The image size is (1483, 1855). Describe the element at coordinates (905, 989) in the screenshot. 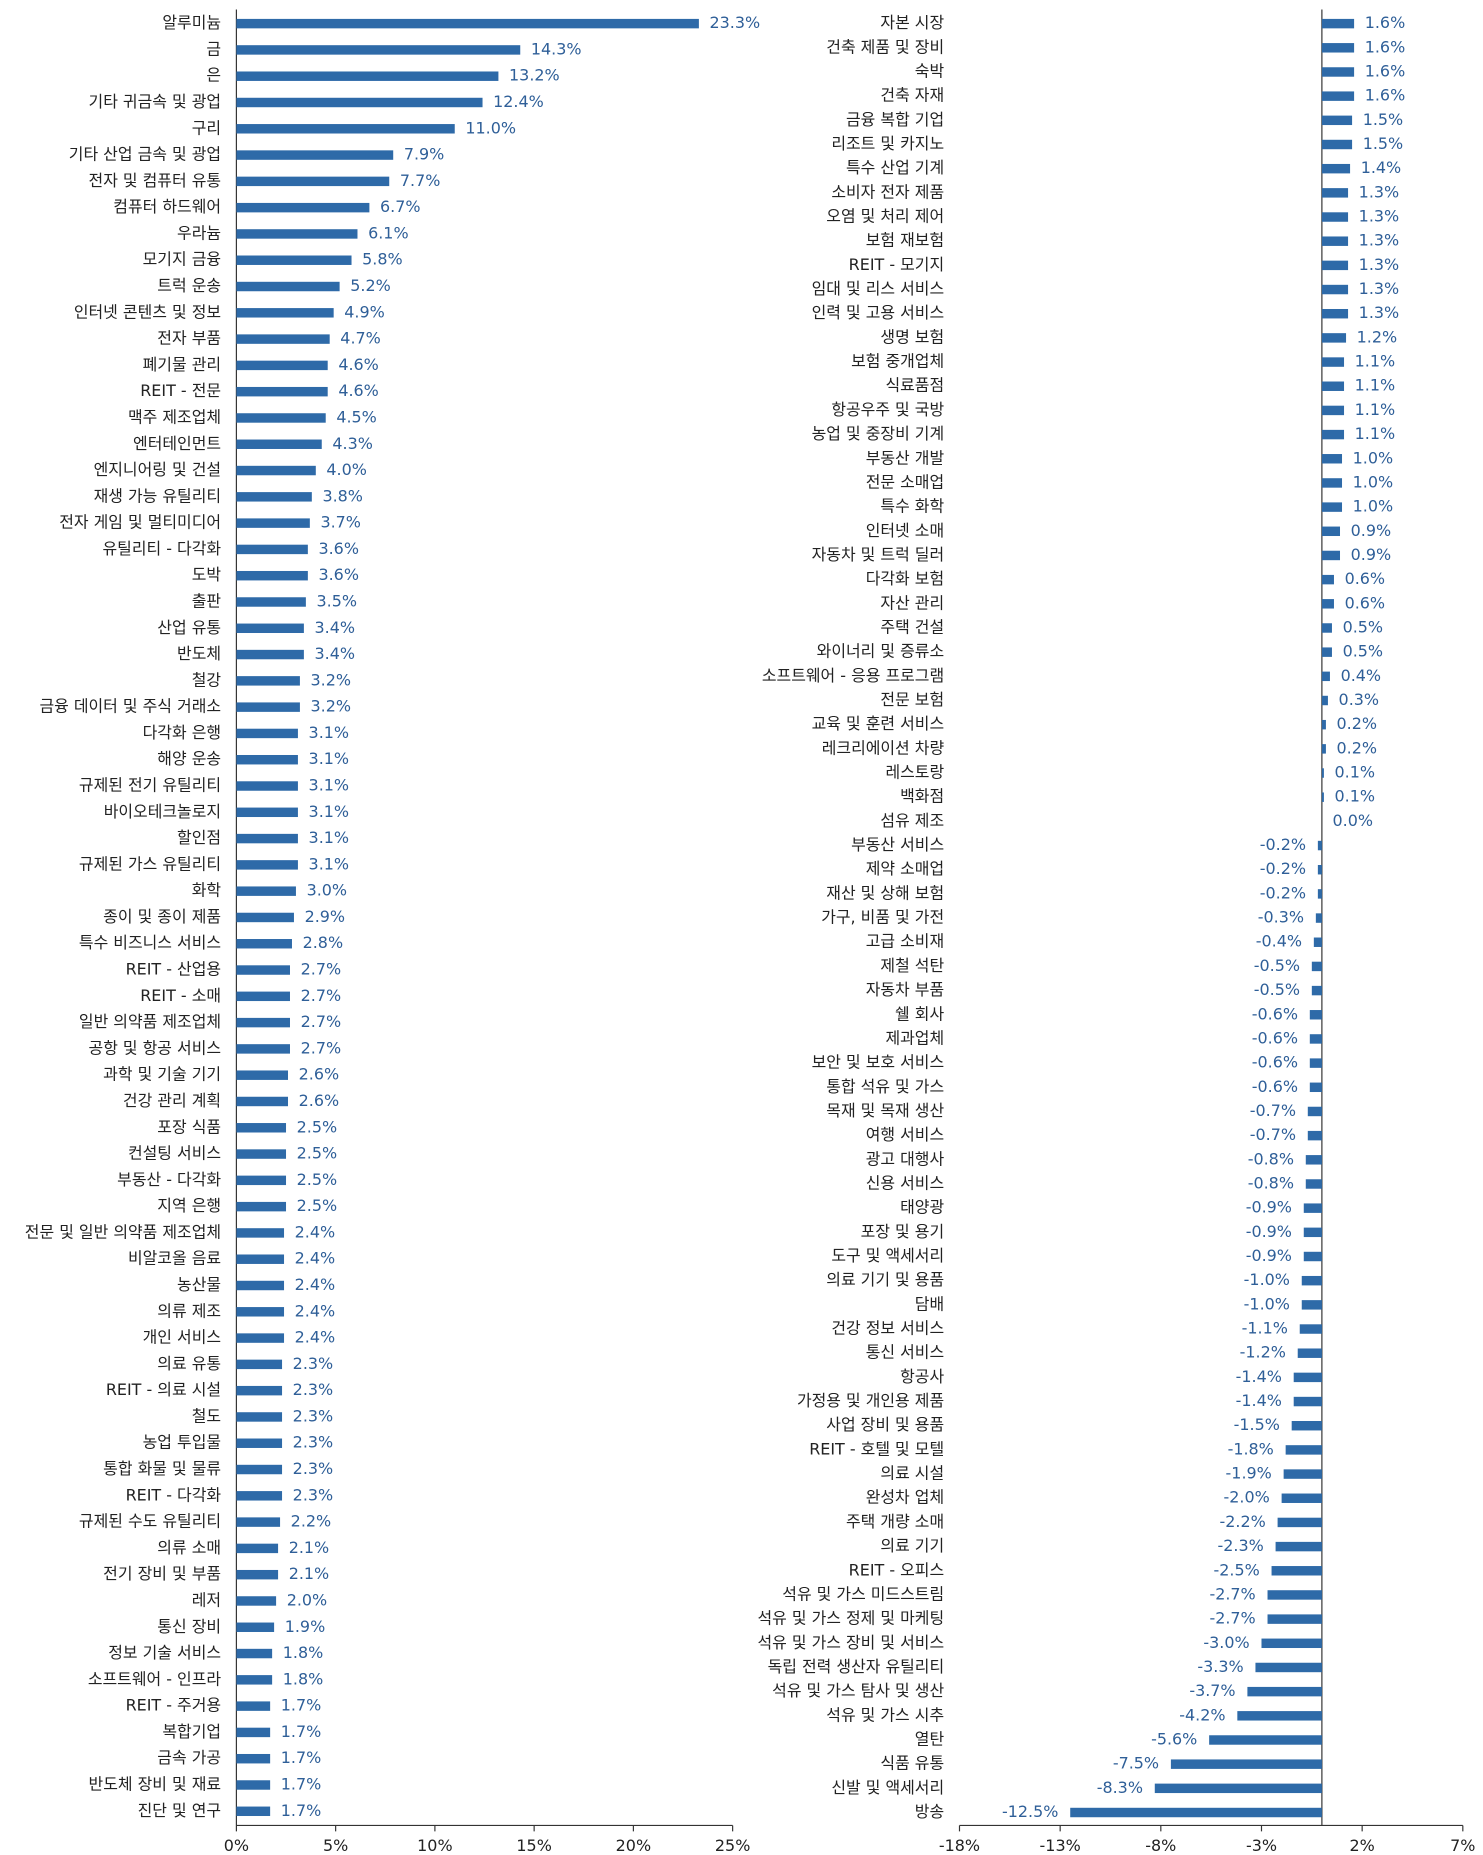

I see `category-label: 자동차 부품` at that location.